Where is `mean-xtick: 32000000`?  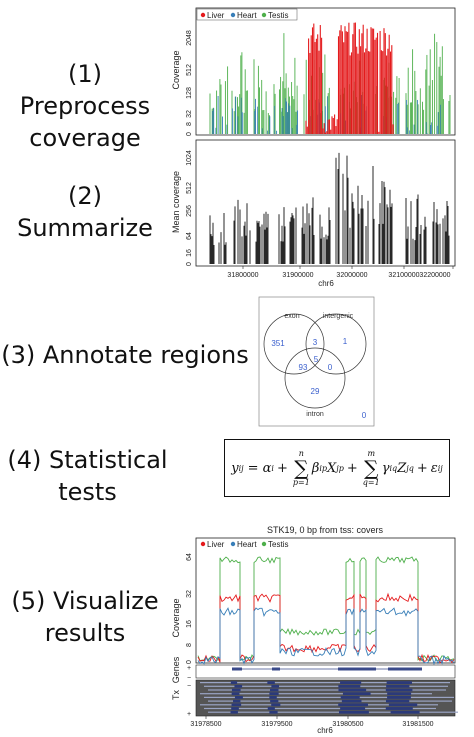
mean-xtick: 32000000 is located at coordinates (351, 275).